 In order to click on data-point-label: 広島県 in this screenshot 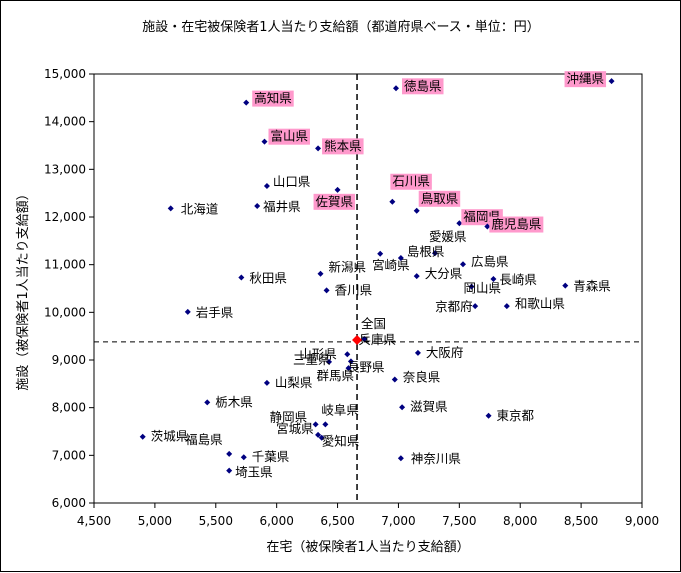, I will do `click(490, 261)`.